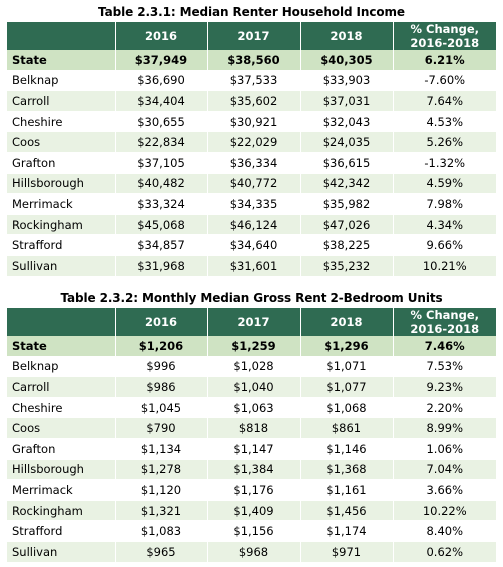 The width and height of the screenshot is (503, 567). Describe the element at coordinates (161, 225) in the screenshot. I see `value-2016-cell: $45,068` at that location.